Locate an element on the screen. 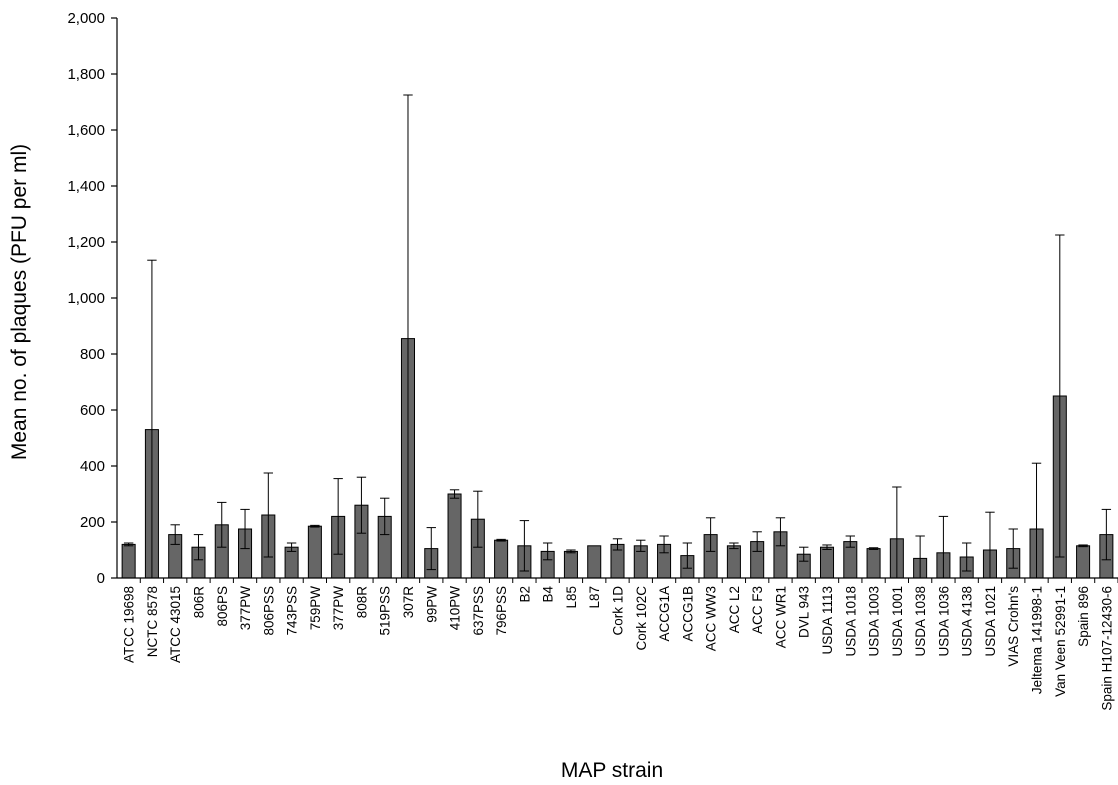 The height and width of the screenshot is (785, 1118). x-tick-label: Cork 102C is located at coordinates (641, 618).